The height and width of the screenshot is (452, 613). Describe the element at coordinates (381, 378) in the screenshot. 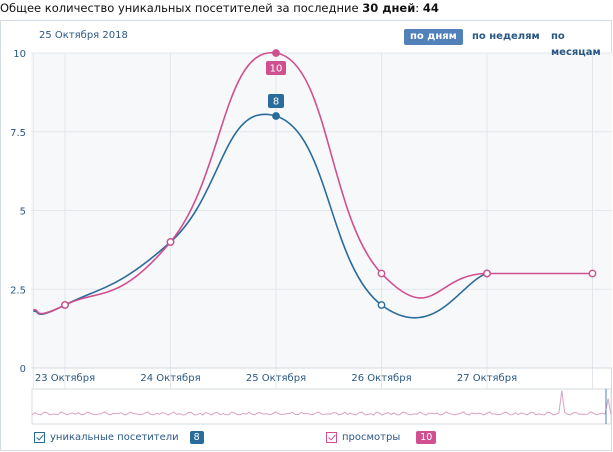

I see `x-tick-label: 26 Октября` at that location.